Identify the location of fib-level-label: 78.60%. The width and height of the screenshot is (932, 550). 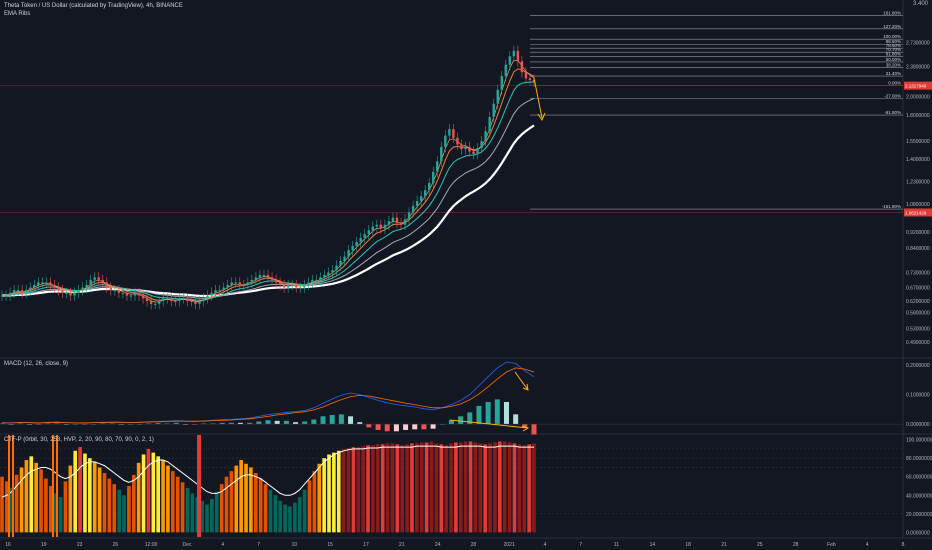
(893, 45).